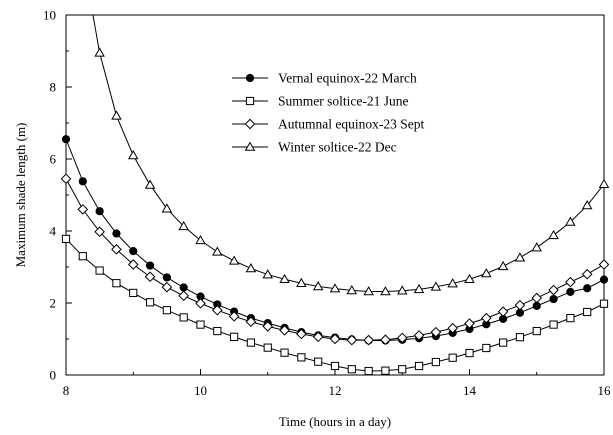 This screenshot has width=613, height=435. What do you see at coordinates (20, 195) in the screenshot?
I see `y-axis-label: Maximum shade length (m)` at bounding box center [20, 195].